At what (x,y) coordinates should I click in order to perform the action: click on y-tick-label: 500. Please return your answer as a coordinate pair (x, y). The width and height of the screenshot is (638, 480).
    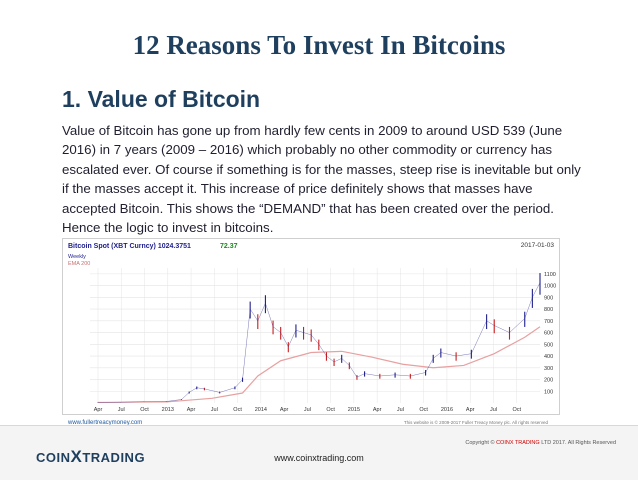
    Looking at the image, I should click on (548, 345).